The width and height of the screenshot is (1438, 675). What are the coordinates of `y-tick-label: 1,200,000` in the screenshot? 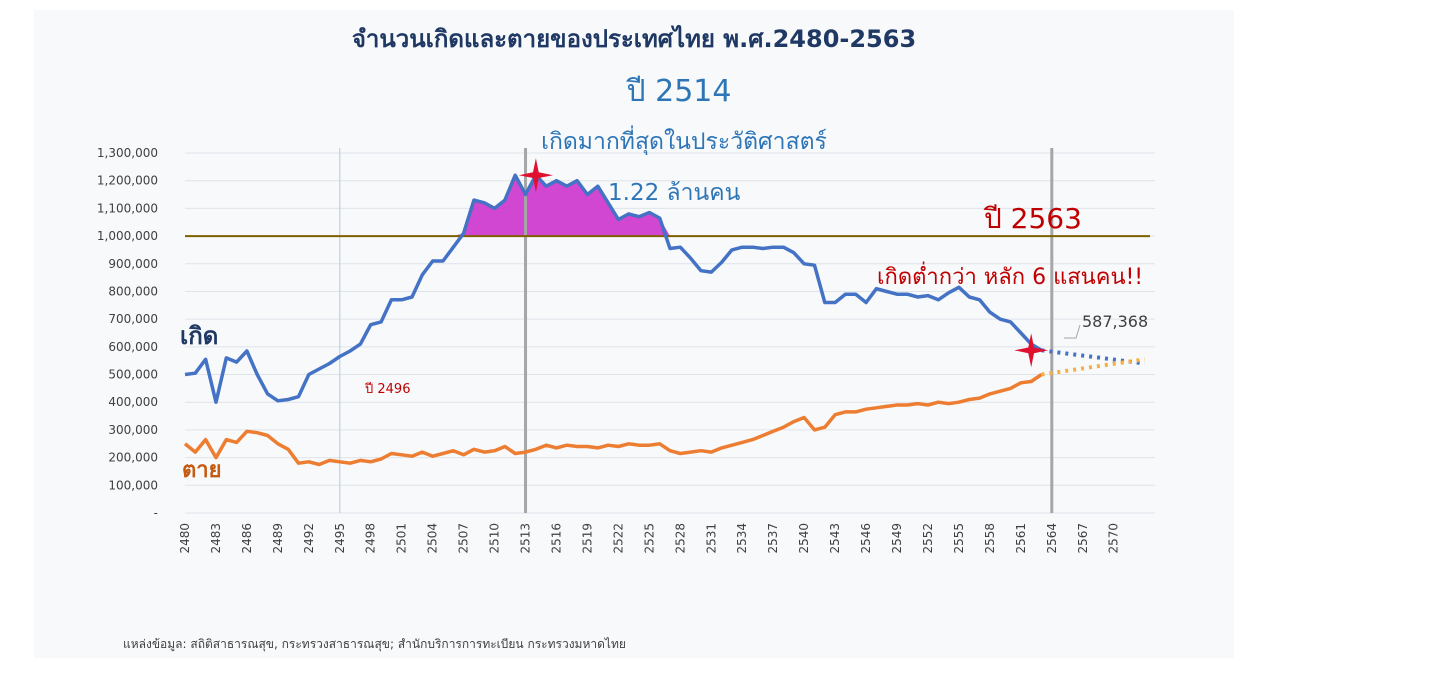 It's located at (127, 181).